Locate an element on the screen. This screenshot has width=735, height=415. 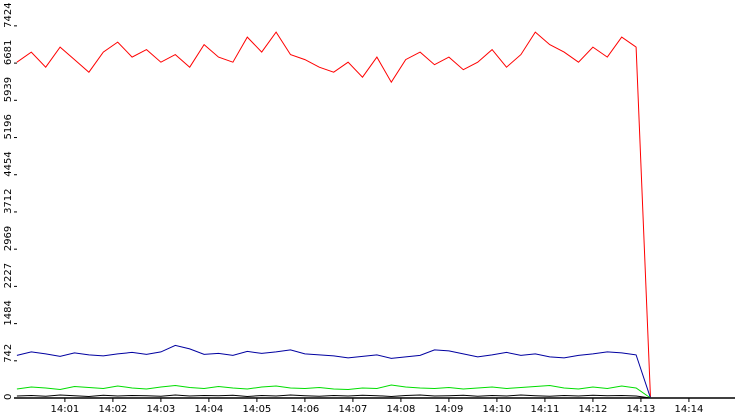
y-tick-label: 0 is located at coordinates (8, 397).